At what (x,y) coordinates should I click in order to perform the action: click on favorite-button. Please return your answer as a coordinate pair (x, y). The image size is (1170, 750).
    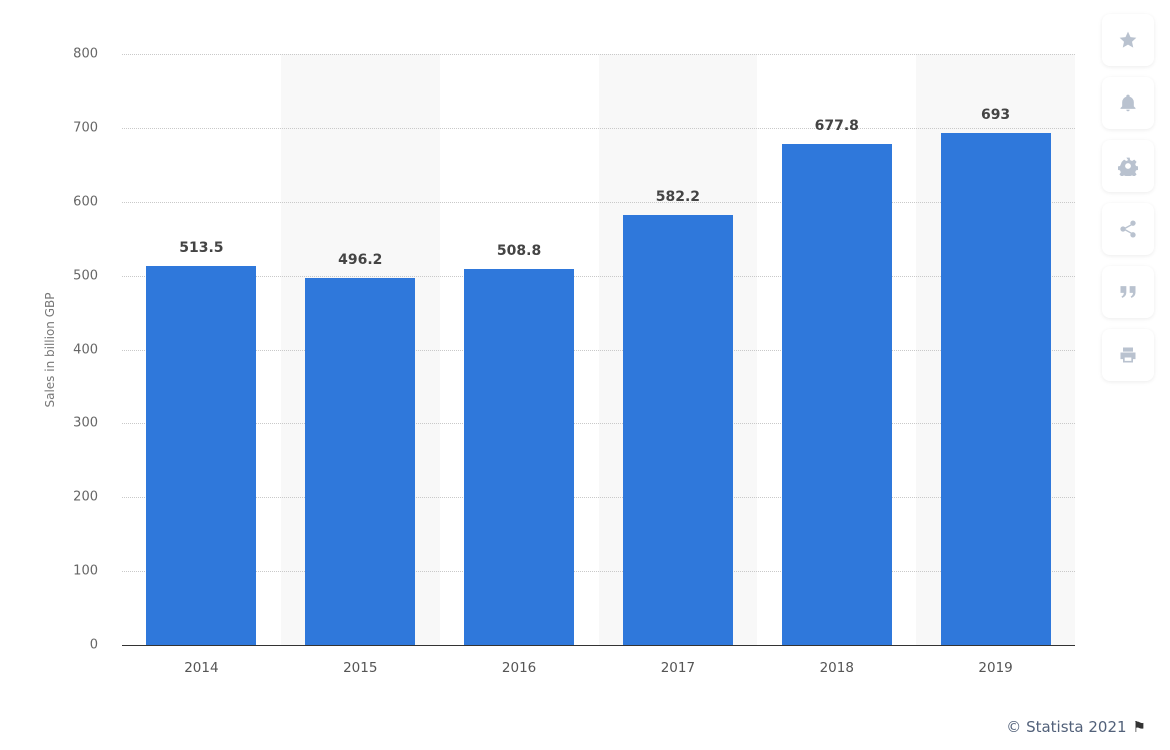
    Looking at the image, I should click on (1128, 40).